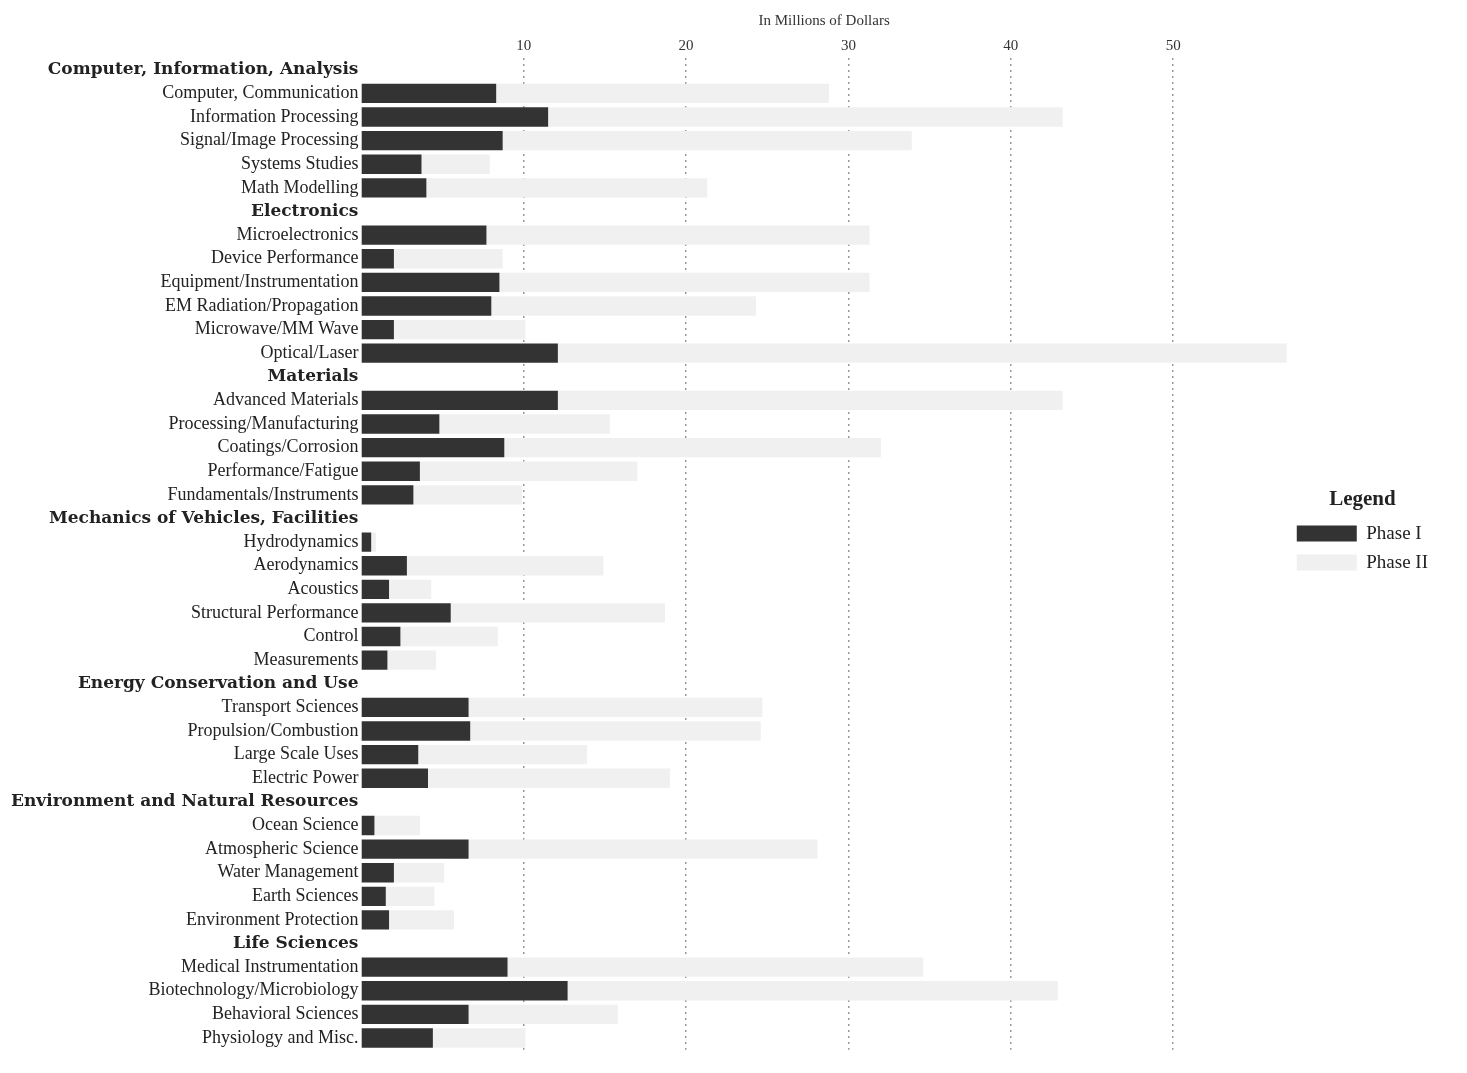 The height and width of the screenshot is (1073, 1467). I want to click on x-tick-label: 20, so click(686, 44).